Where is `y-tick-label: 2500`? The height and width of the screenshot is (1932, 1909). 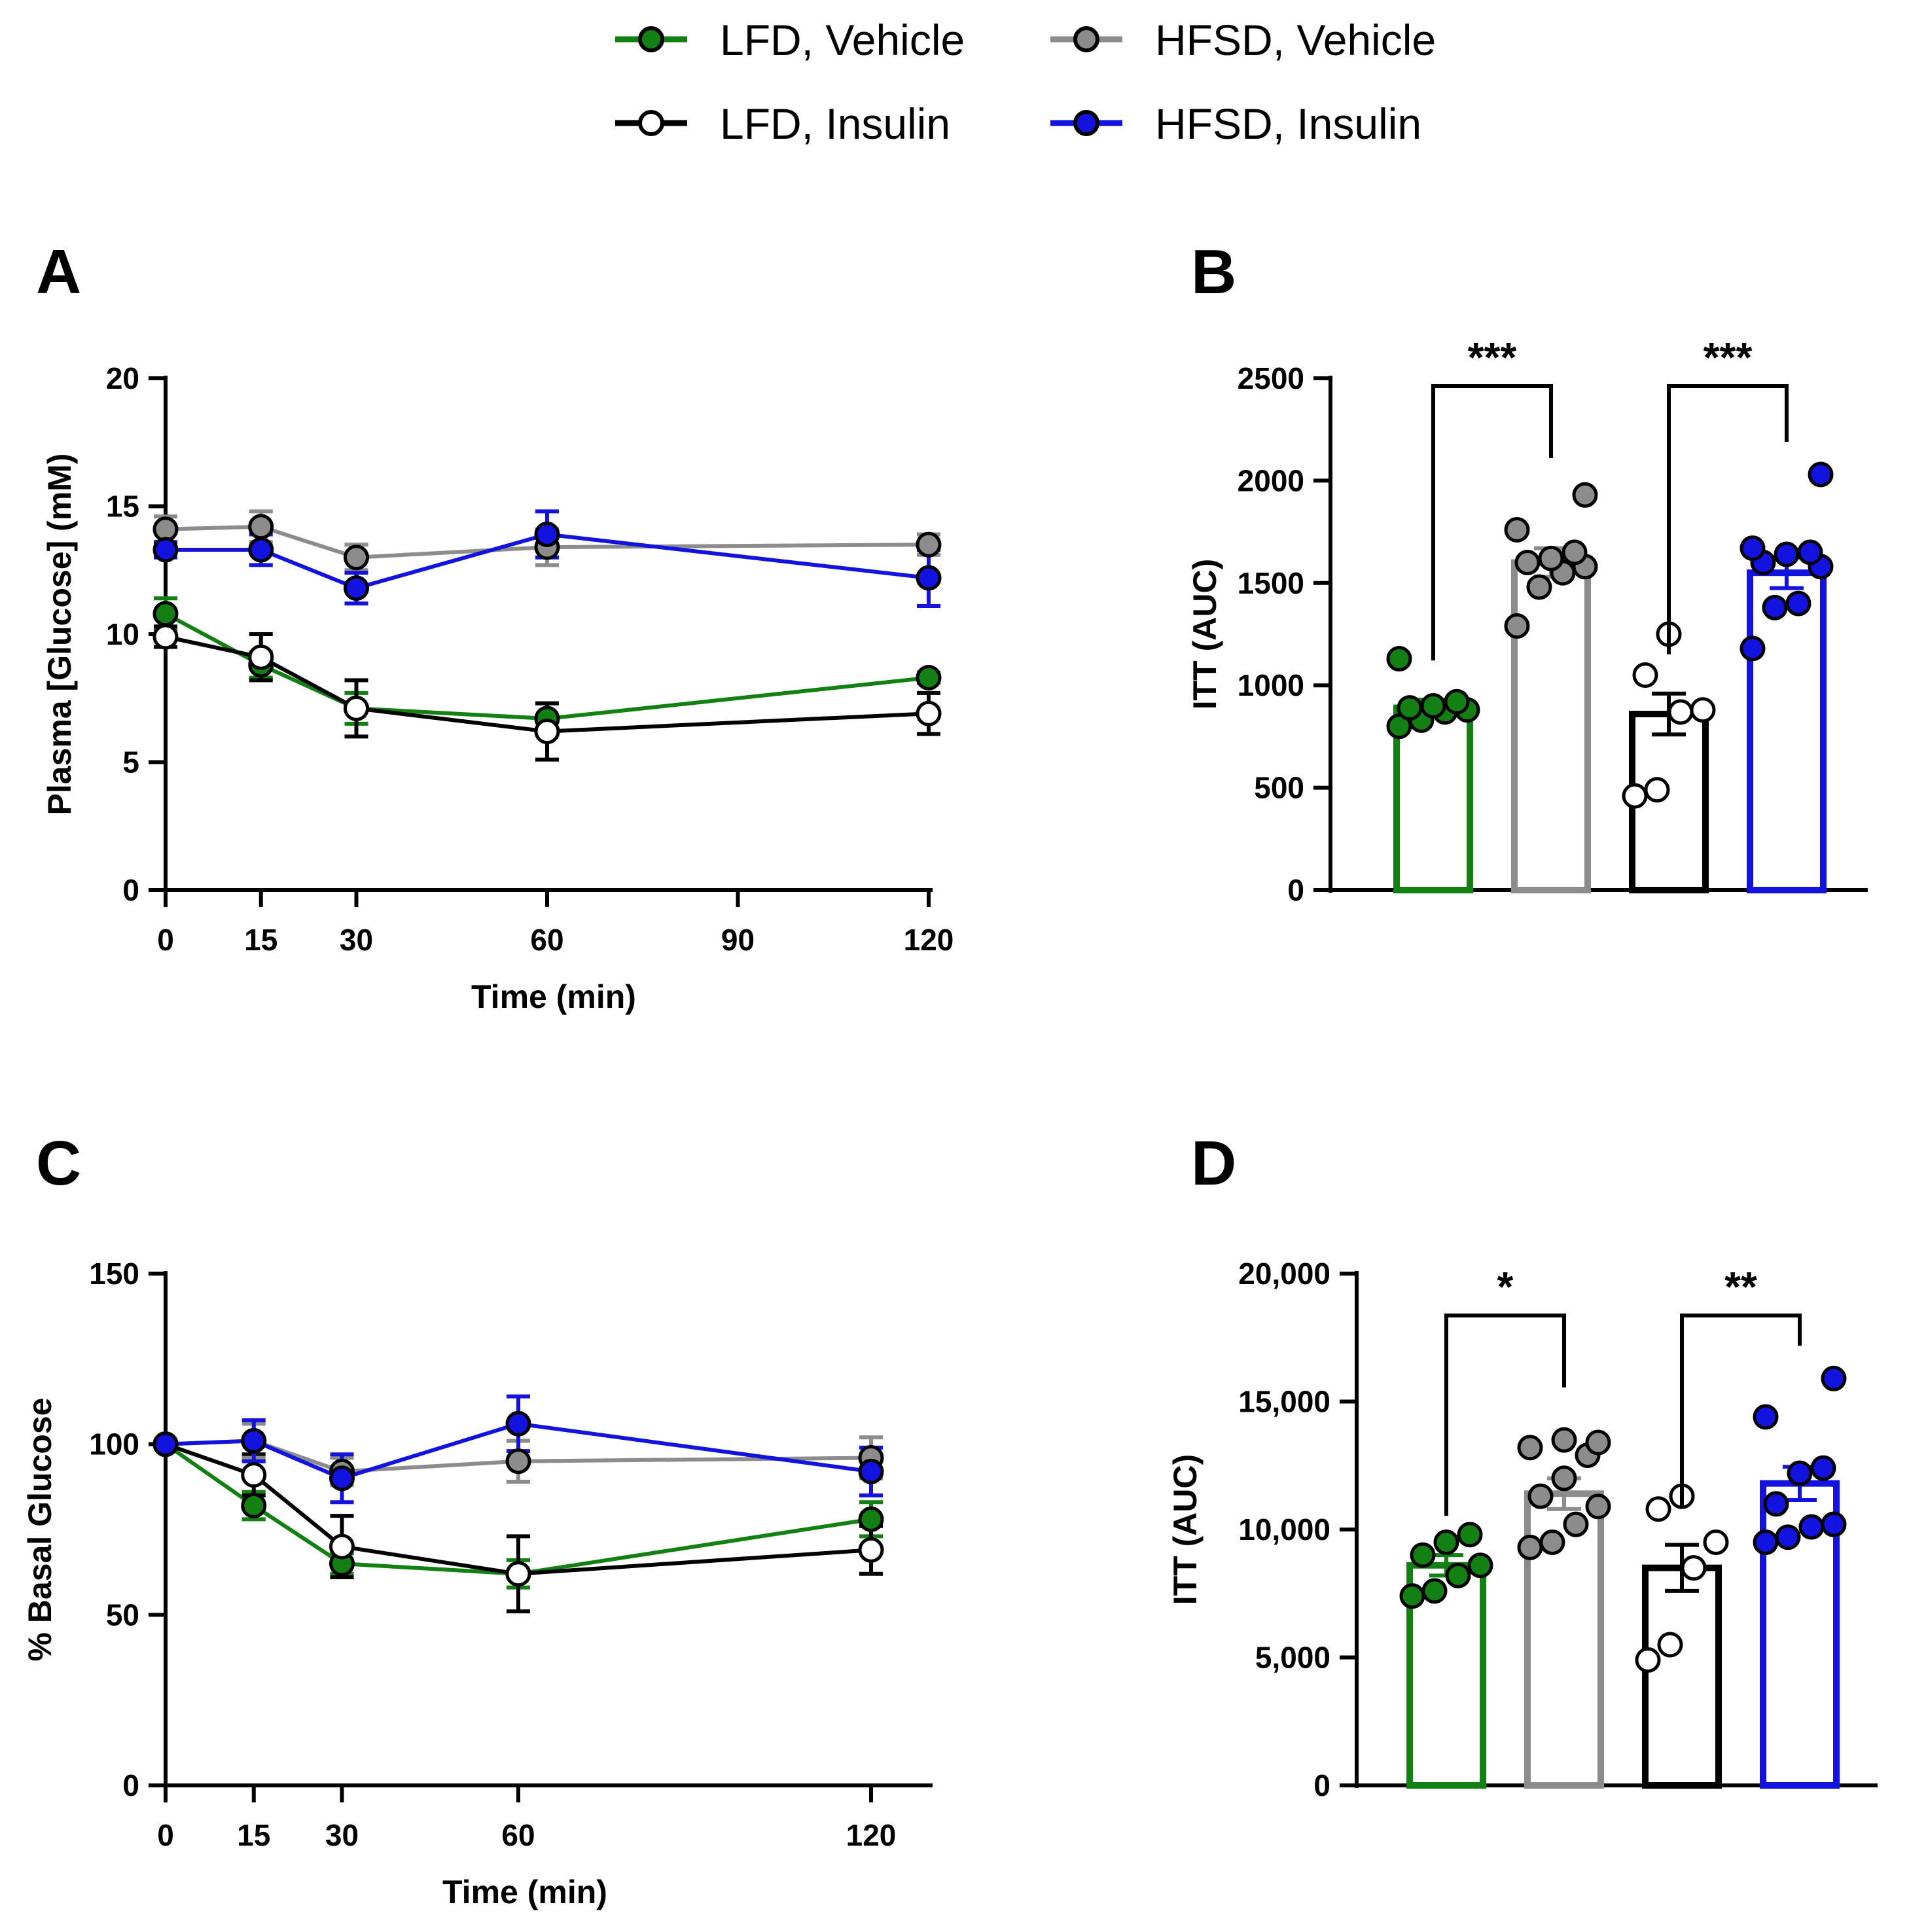 y-tick-label: 2500 is located at coordinates (1271, 378).